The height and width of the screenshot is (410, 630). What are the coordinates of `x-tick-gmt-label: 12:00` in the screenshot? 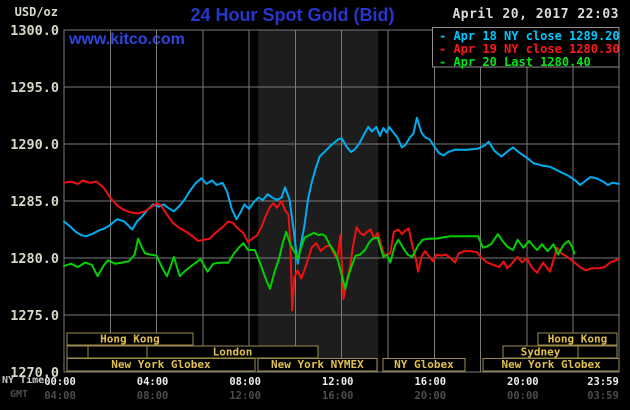 It's located at (245, 396).